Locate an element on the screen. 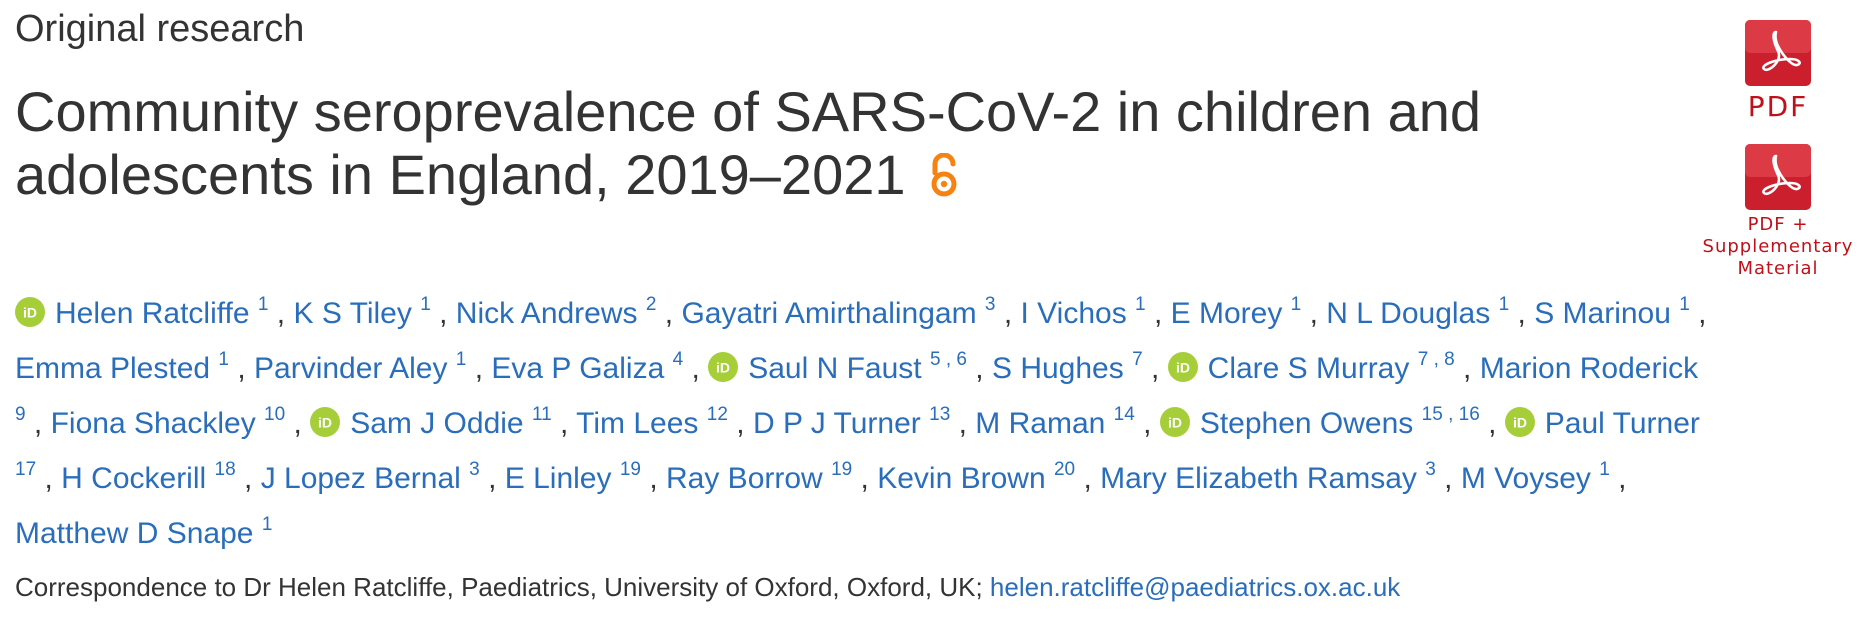 The image size is (1870, 628). author-entry: iD Sam J Oddie 11 is located at coordinates (431, 422).